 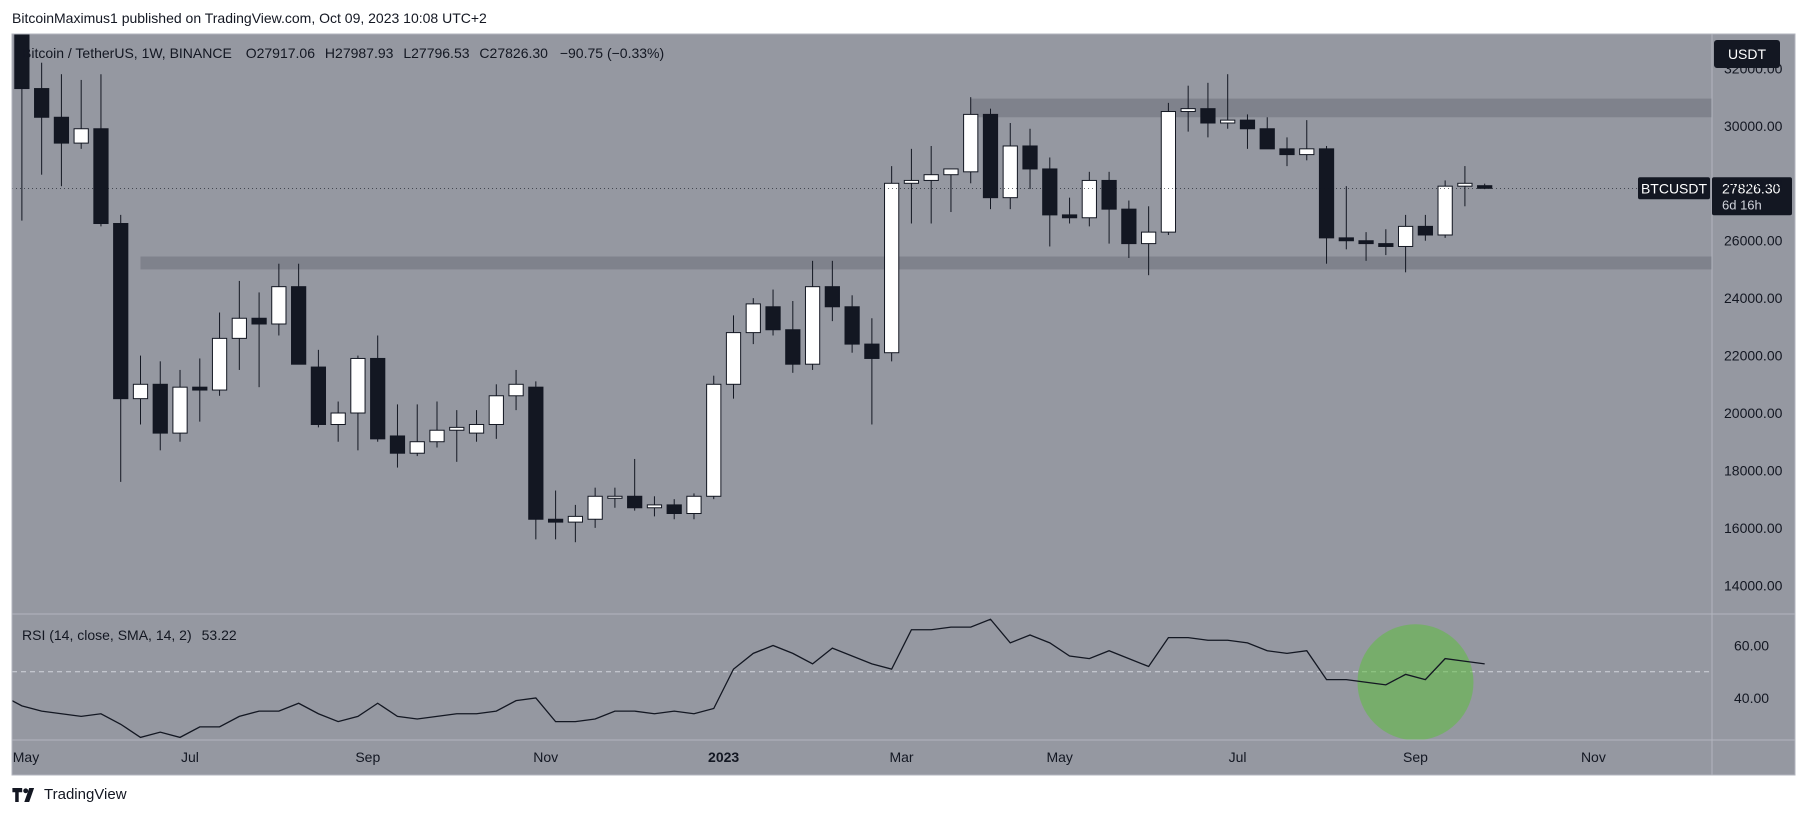 I want to click on high-label: H, so click(x=330, y=53).